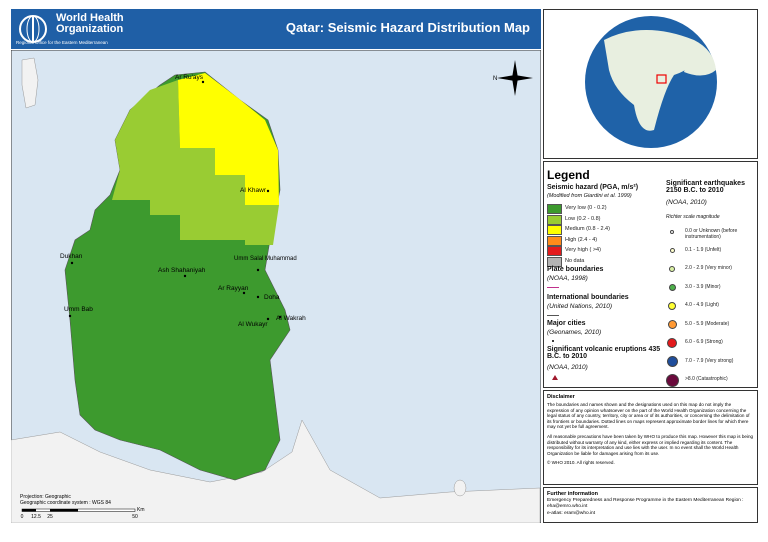 Image resolution: width=768 pixels, height=542 pixels. Describe the element at coordinates (709, 360) in the screenshot. I see `quake-label: 7.0 - 7.9 (Very strong)` at that location.